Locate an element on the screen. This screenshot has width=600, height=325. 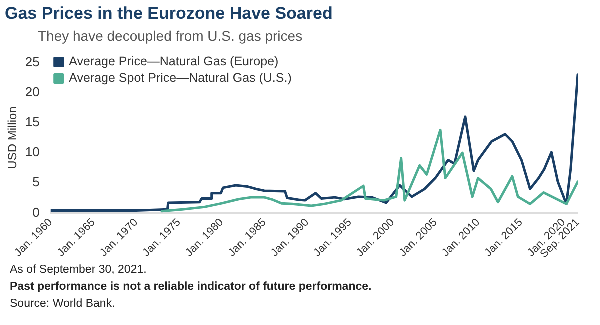
y-axis-title: USD Million is located at coordinates (13, 138).